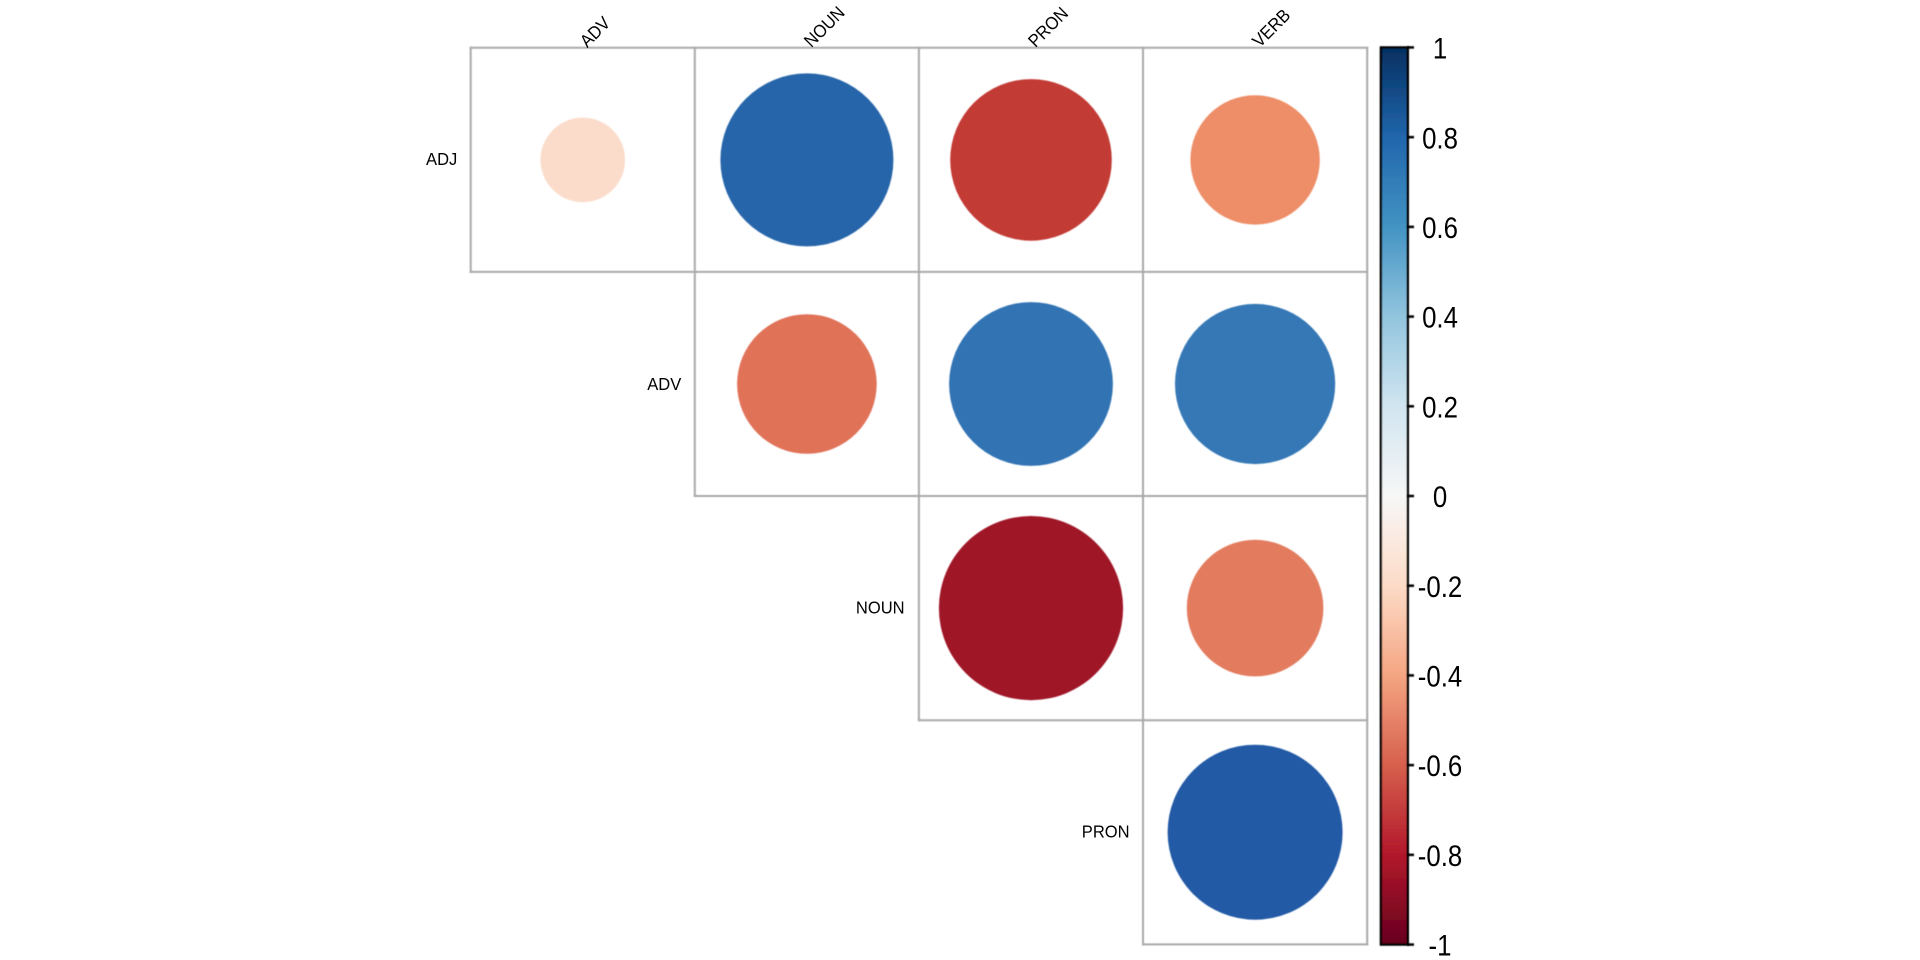 The height and width of the screenshot is (960, 1920). I want to click on svg-text: 0.2, so click(1440, 407).